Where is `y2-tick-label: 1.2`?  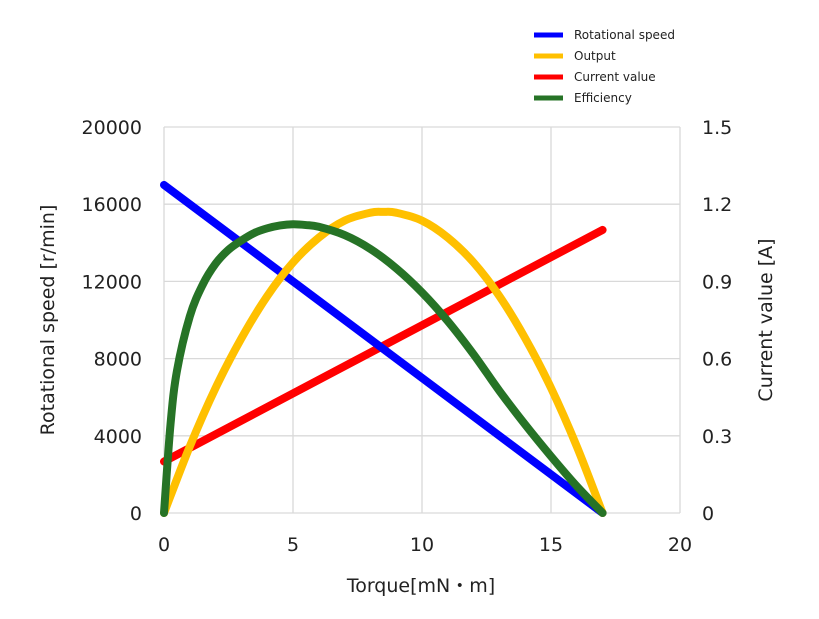 y2-tick-label: 1.2 is located at coordinates (717, 205).